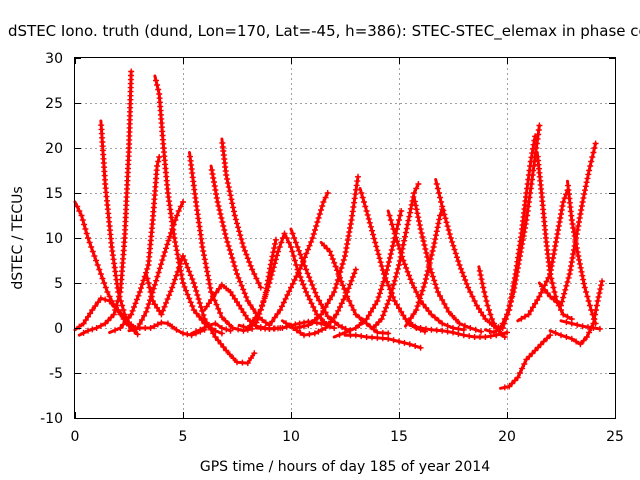  I want to click on y-tick-label: 5, so click(58, 284).